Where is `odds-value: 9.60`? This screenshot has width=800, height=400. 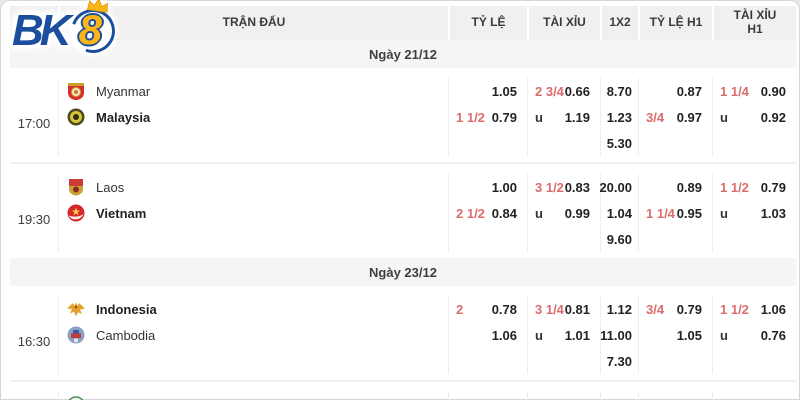
odds-value: 9.60 is located at coordinates (619, 239).